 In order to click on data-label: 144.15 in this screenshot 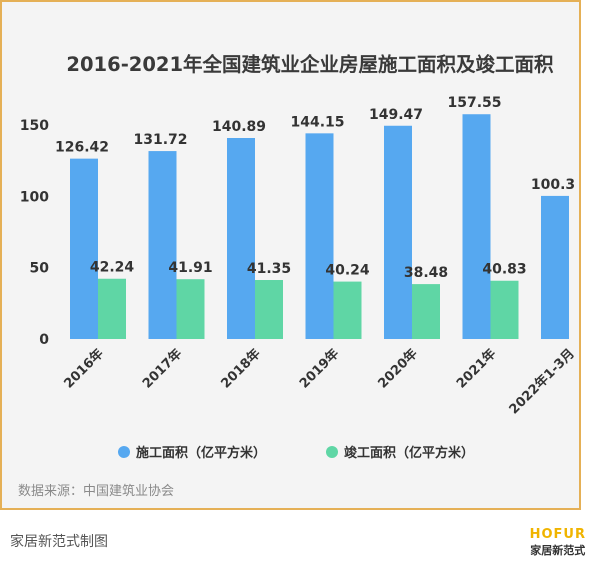, I will do `click(317, 122)`.